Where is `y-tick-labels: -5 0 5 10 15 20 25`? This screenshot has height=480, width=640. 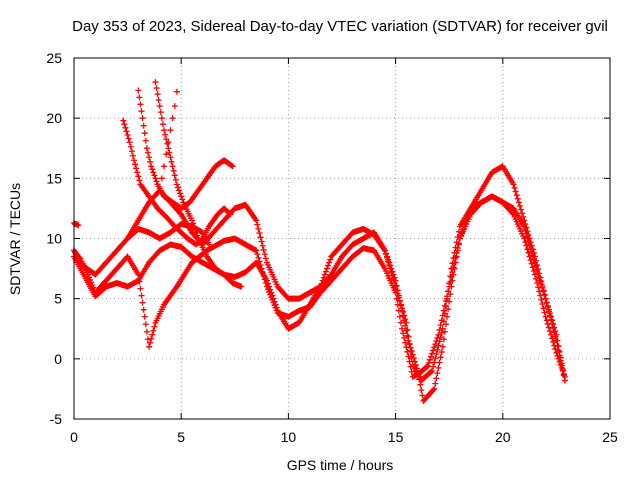 y-tick-labels: -5 0 5 10 15 20 25 is located at coordinates (54, 238).